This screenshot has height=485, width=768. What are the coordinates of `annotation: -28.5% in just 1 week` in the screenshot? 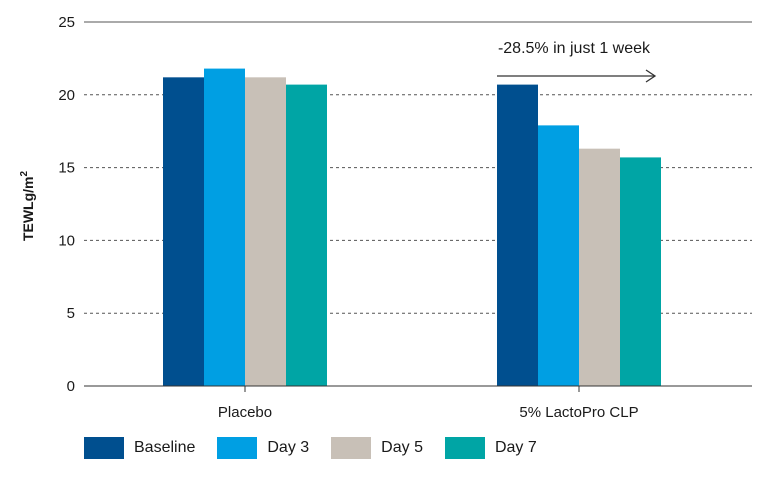 It's located at (577, 61).